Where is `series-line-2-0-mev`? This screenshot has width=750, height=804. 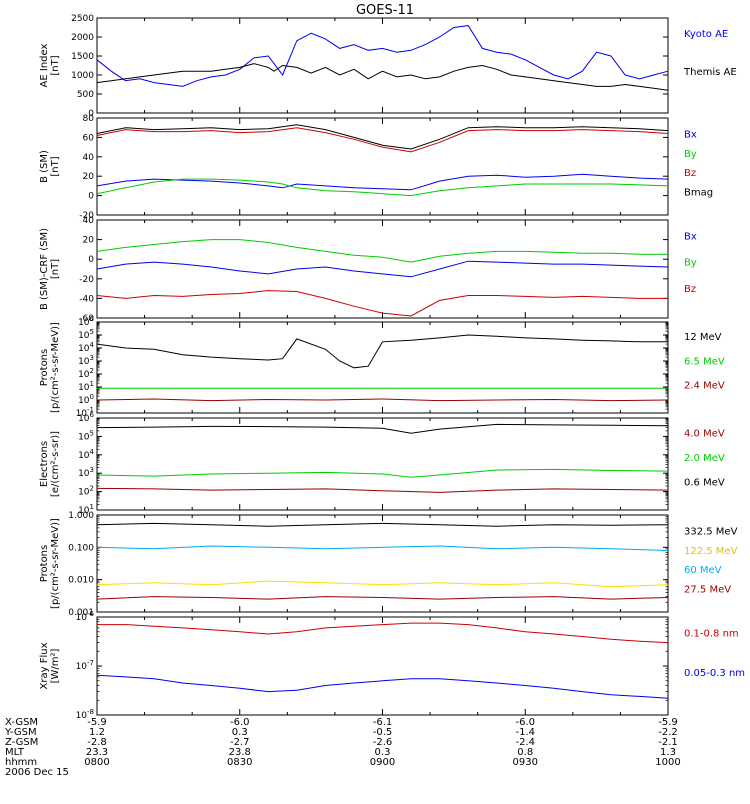
series-line-2-0-mev is located at coordinates (382, 473).